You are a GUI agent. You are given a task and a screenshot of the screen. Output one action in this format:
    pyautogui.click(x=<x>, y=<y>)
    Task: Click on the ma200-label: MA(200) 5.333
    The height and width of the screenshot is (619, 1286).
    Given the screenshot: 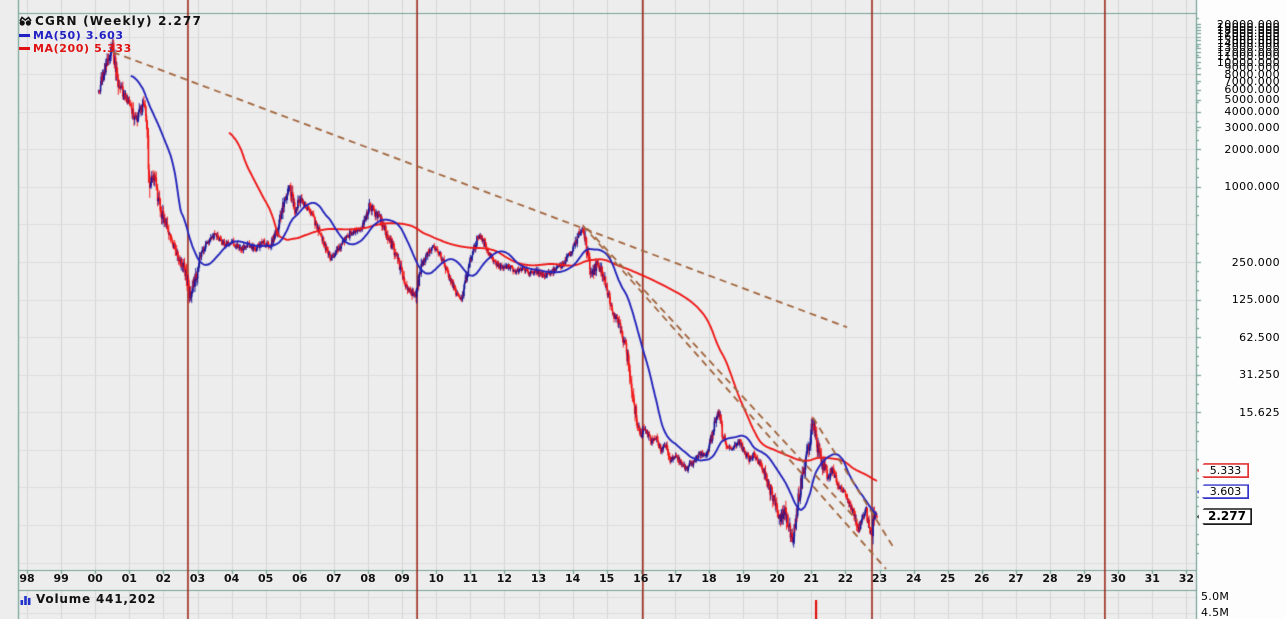 What is the action you would take?
    pyautogui.click(x=82, y=48)
    